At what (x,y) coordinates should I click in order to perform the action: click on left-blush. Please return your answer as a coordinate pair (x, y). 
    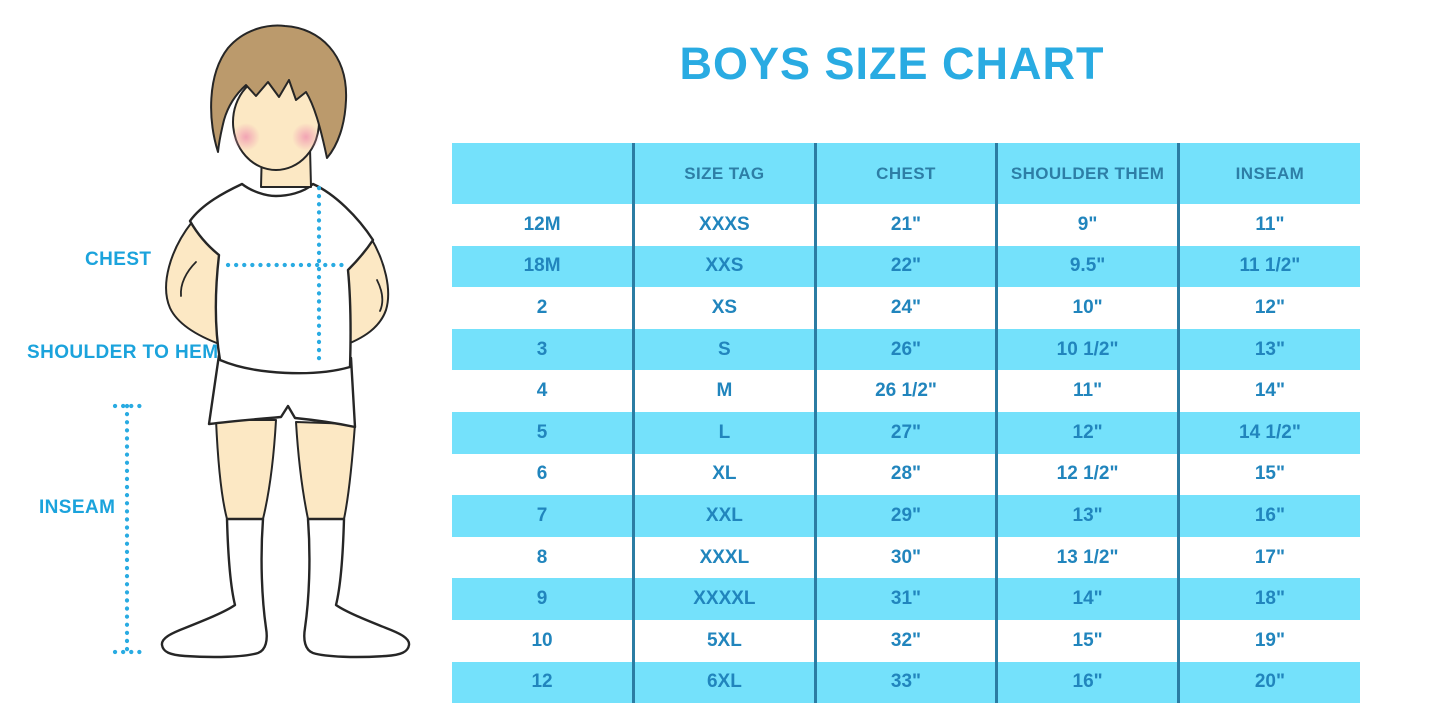
    Looking at the image, I should click on (246, 137).